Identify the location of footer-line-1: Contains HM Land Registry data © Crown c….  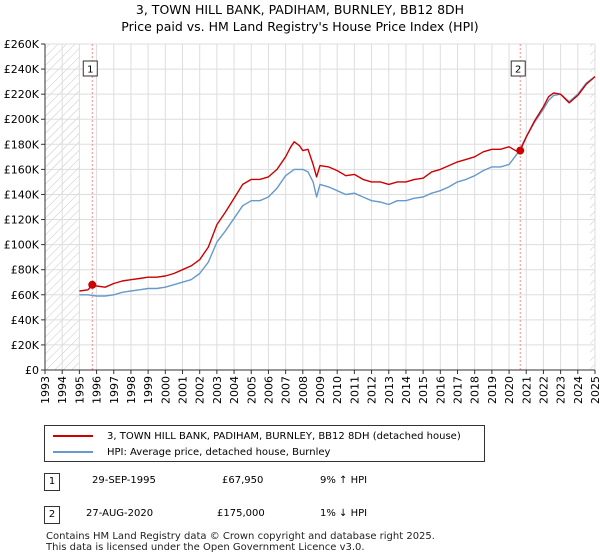
(240, 536).